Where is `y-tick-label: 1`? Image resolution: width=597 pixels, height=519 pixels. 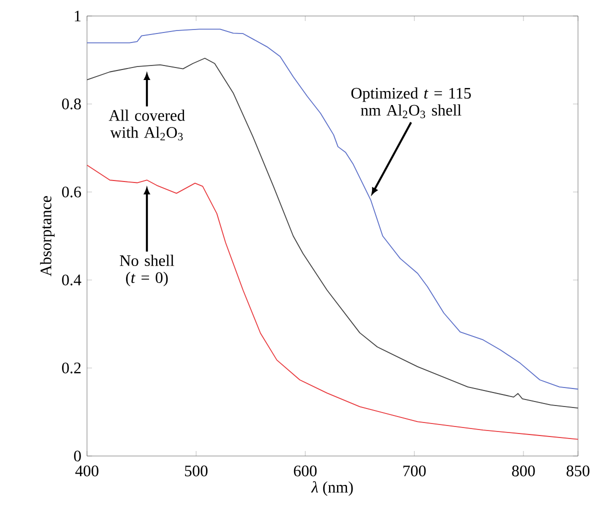
y-tick-label: 1 is located at coordinates (77, 16).